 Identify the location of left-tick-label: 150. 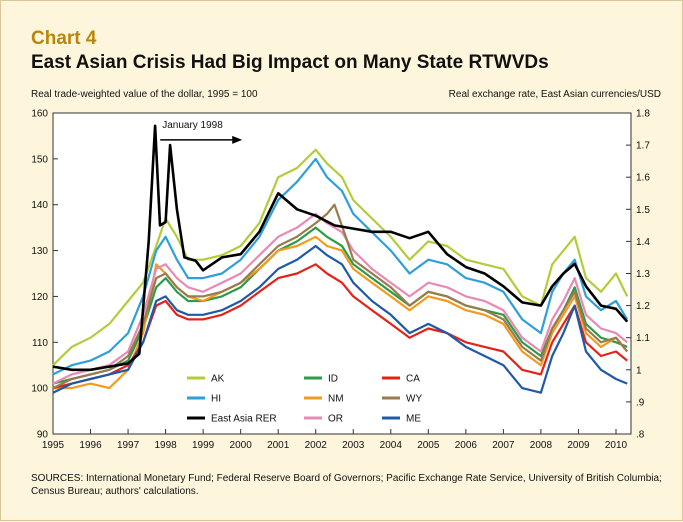
(39, 159).